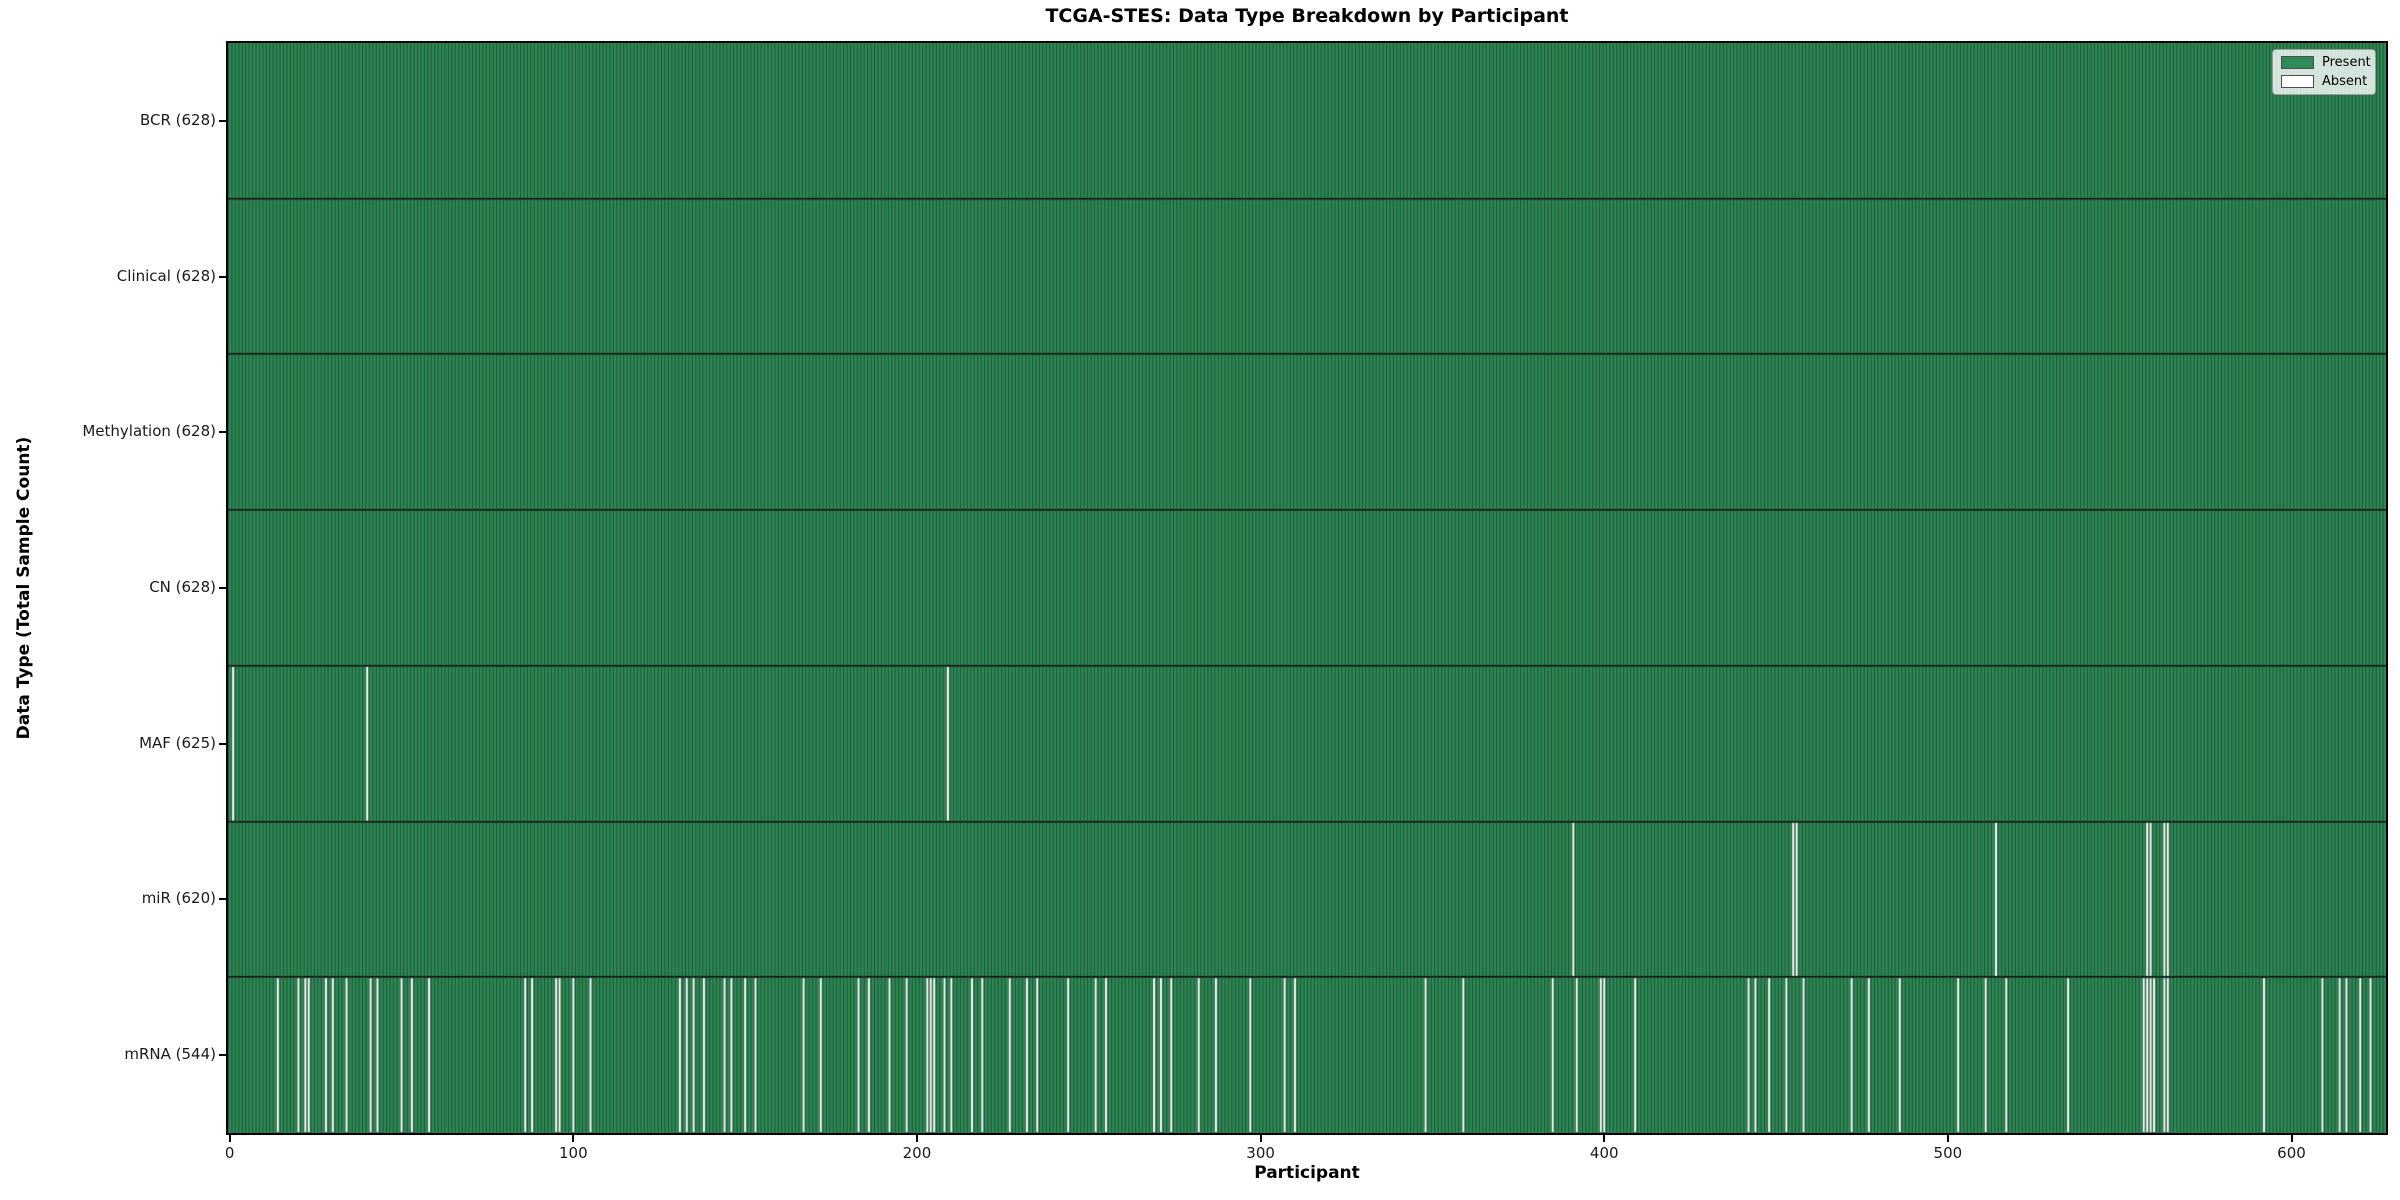  Describe the element at coordinates (170, 1054) in the screenshot. I see `y-tick-label-mRNA: mRNA (544)` at that location.